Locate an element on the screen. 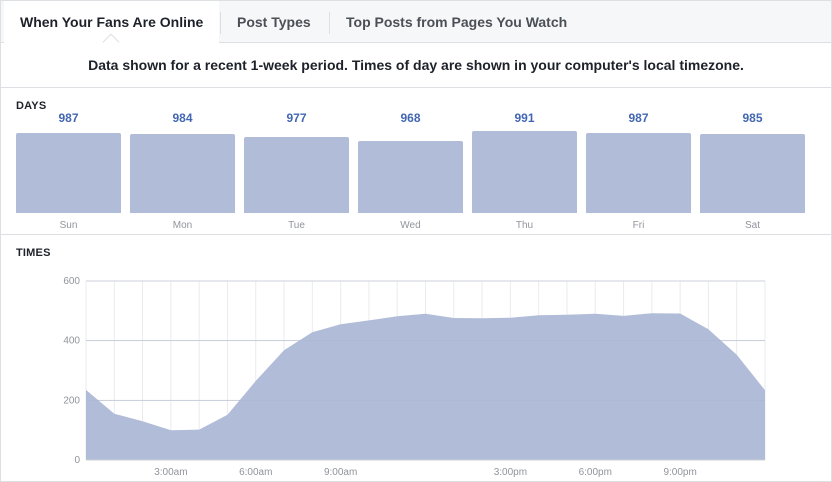 The width and height of the screenshot is (832, 482). day-column-fri: 987 Fri is located at coordinates (638, 172).